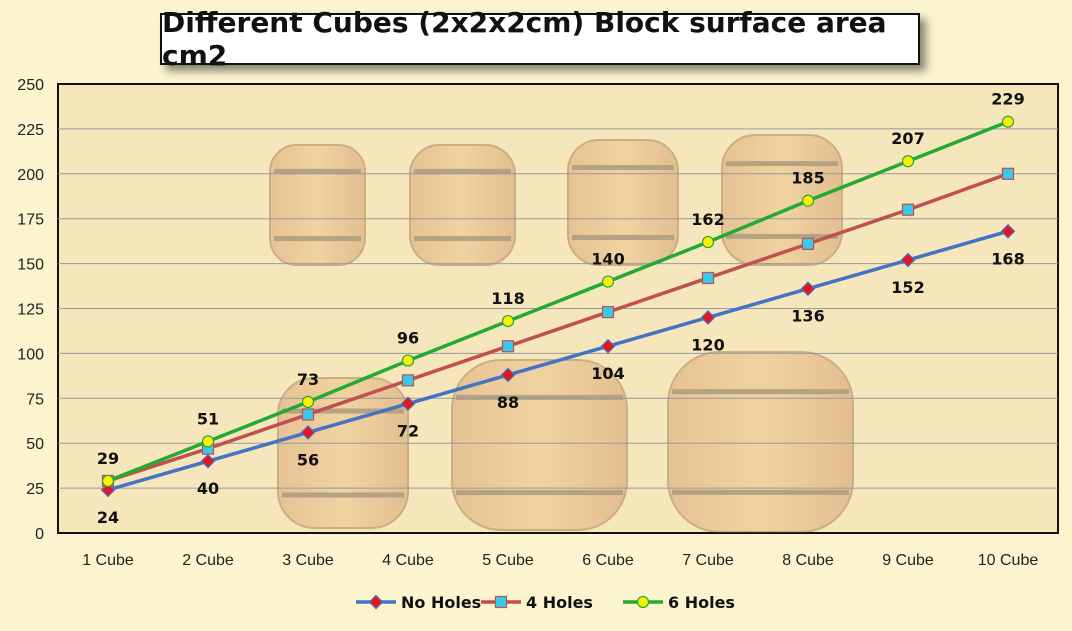  Describe the element at coordinates (907, 138) in the screenshot. I see `data-label: 207` at that location.